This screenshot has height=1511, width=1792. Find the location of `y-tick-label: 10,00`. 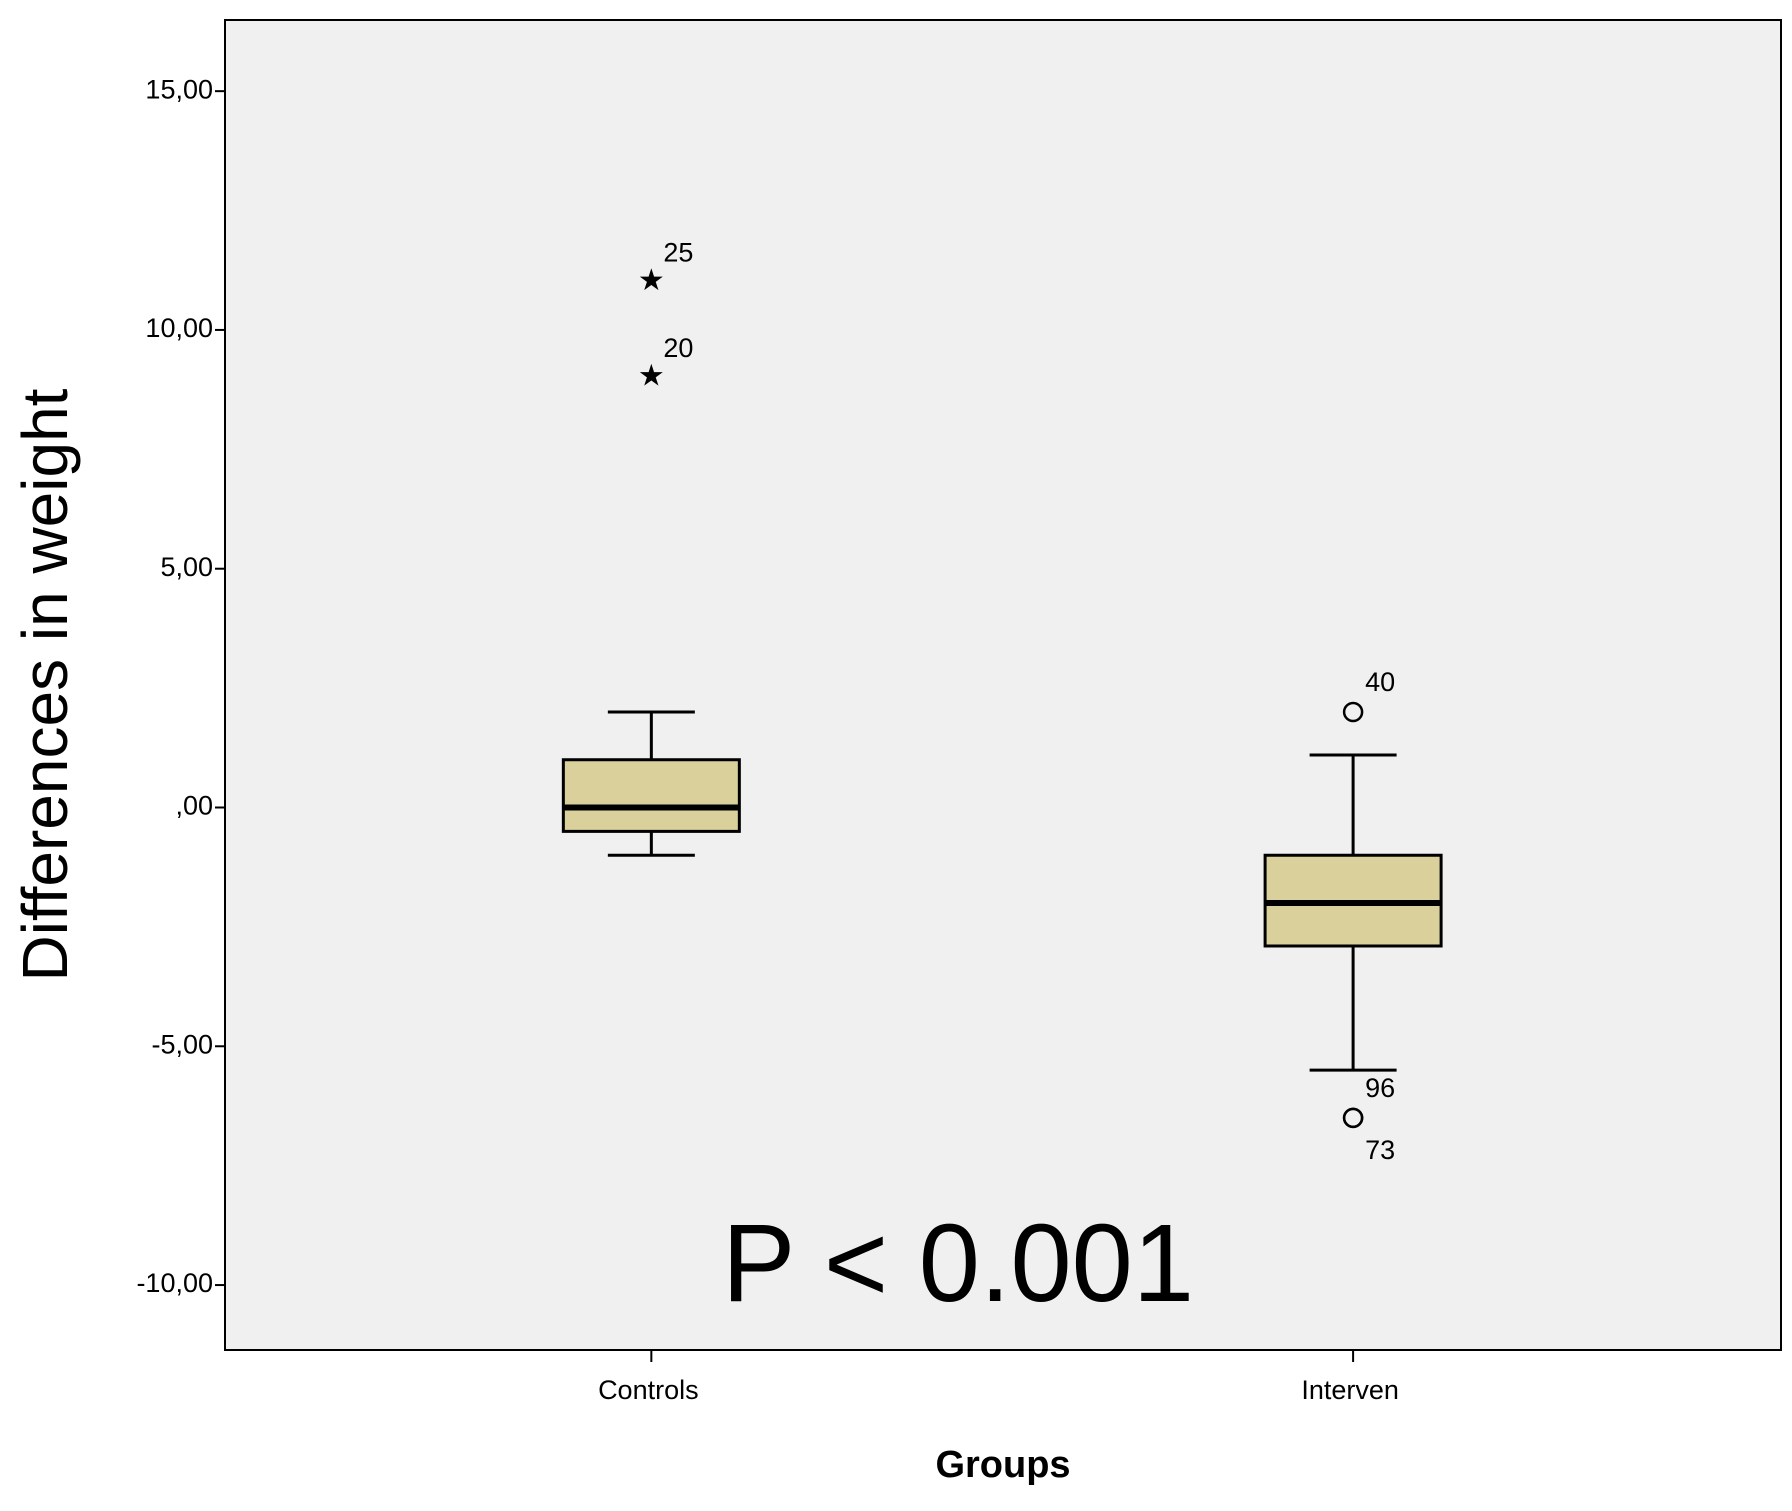

y-tick-label: 10,00 is located at coordinates (179, 328).